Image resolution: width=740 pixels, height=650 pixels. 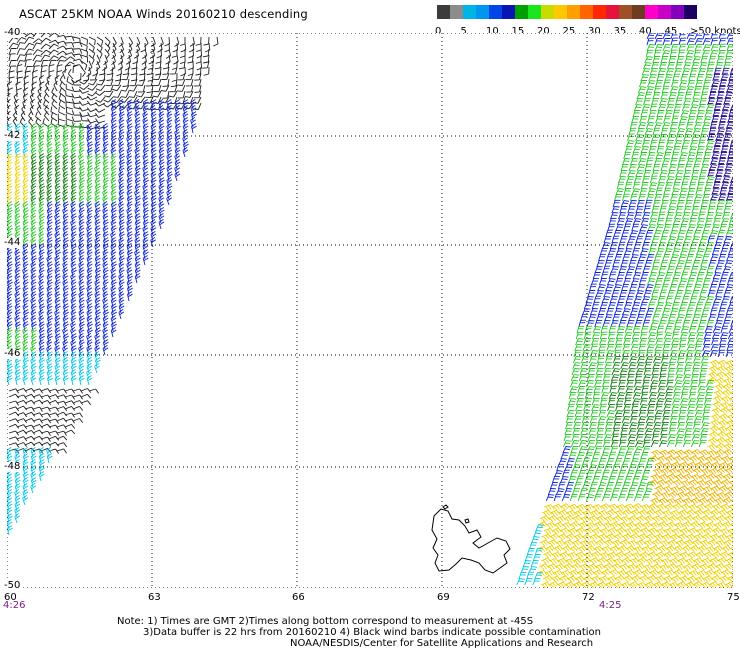 I want to click on lon-label-66: 66, so click(x=298, y=597).